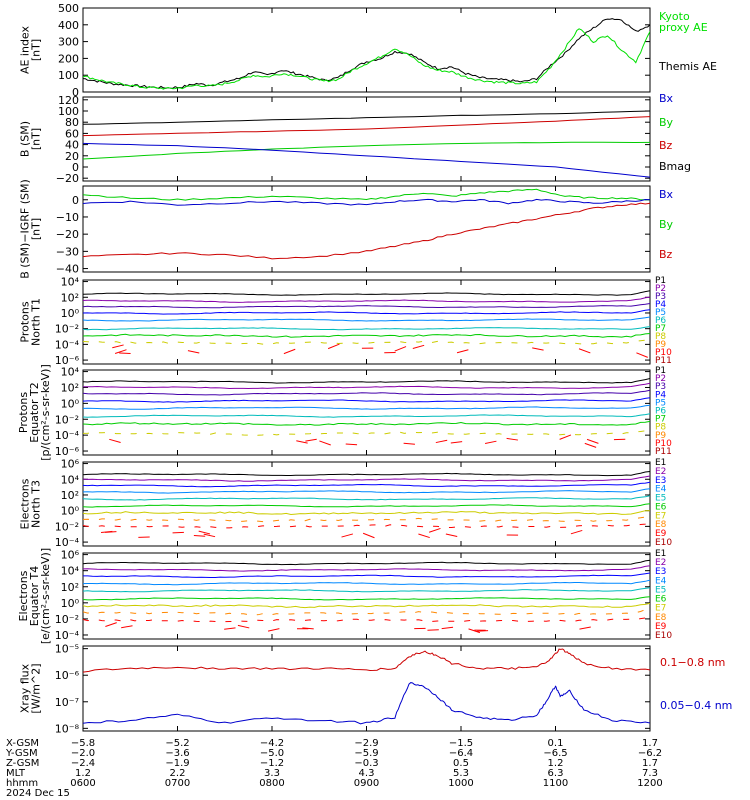 The image size is (750, 800). Describe the element at coordinates (68, 58) in the screenshot. I see `y-tick-label: 200` at that location.